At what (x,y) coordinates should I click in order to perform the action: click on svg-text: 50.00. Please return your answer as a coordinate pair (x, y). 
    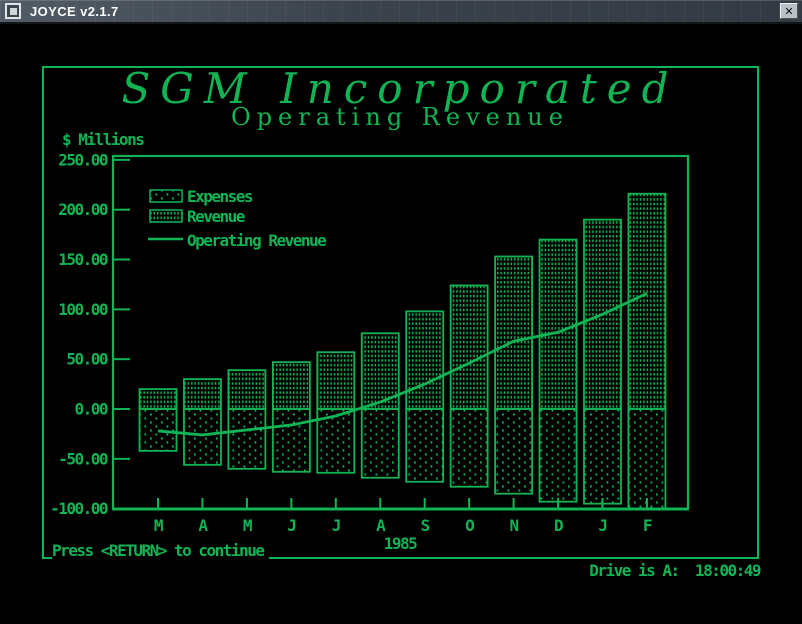
    Looking at the image, I should click on (87, 359).